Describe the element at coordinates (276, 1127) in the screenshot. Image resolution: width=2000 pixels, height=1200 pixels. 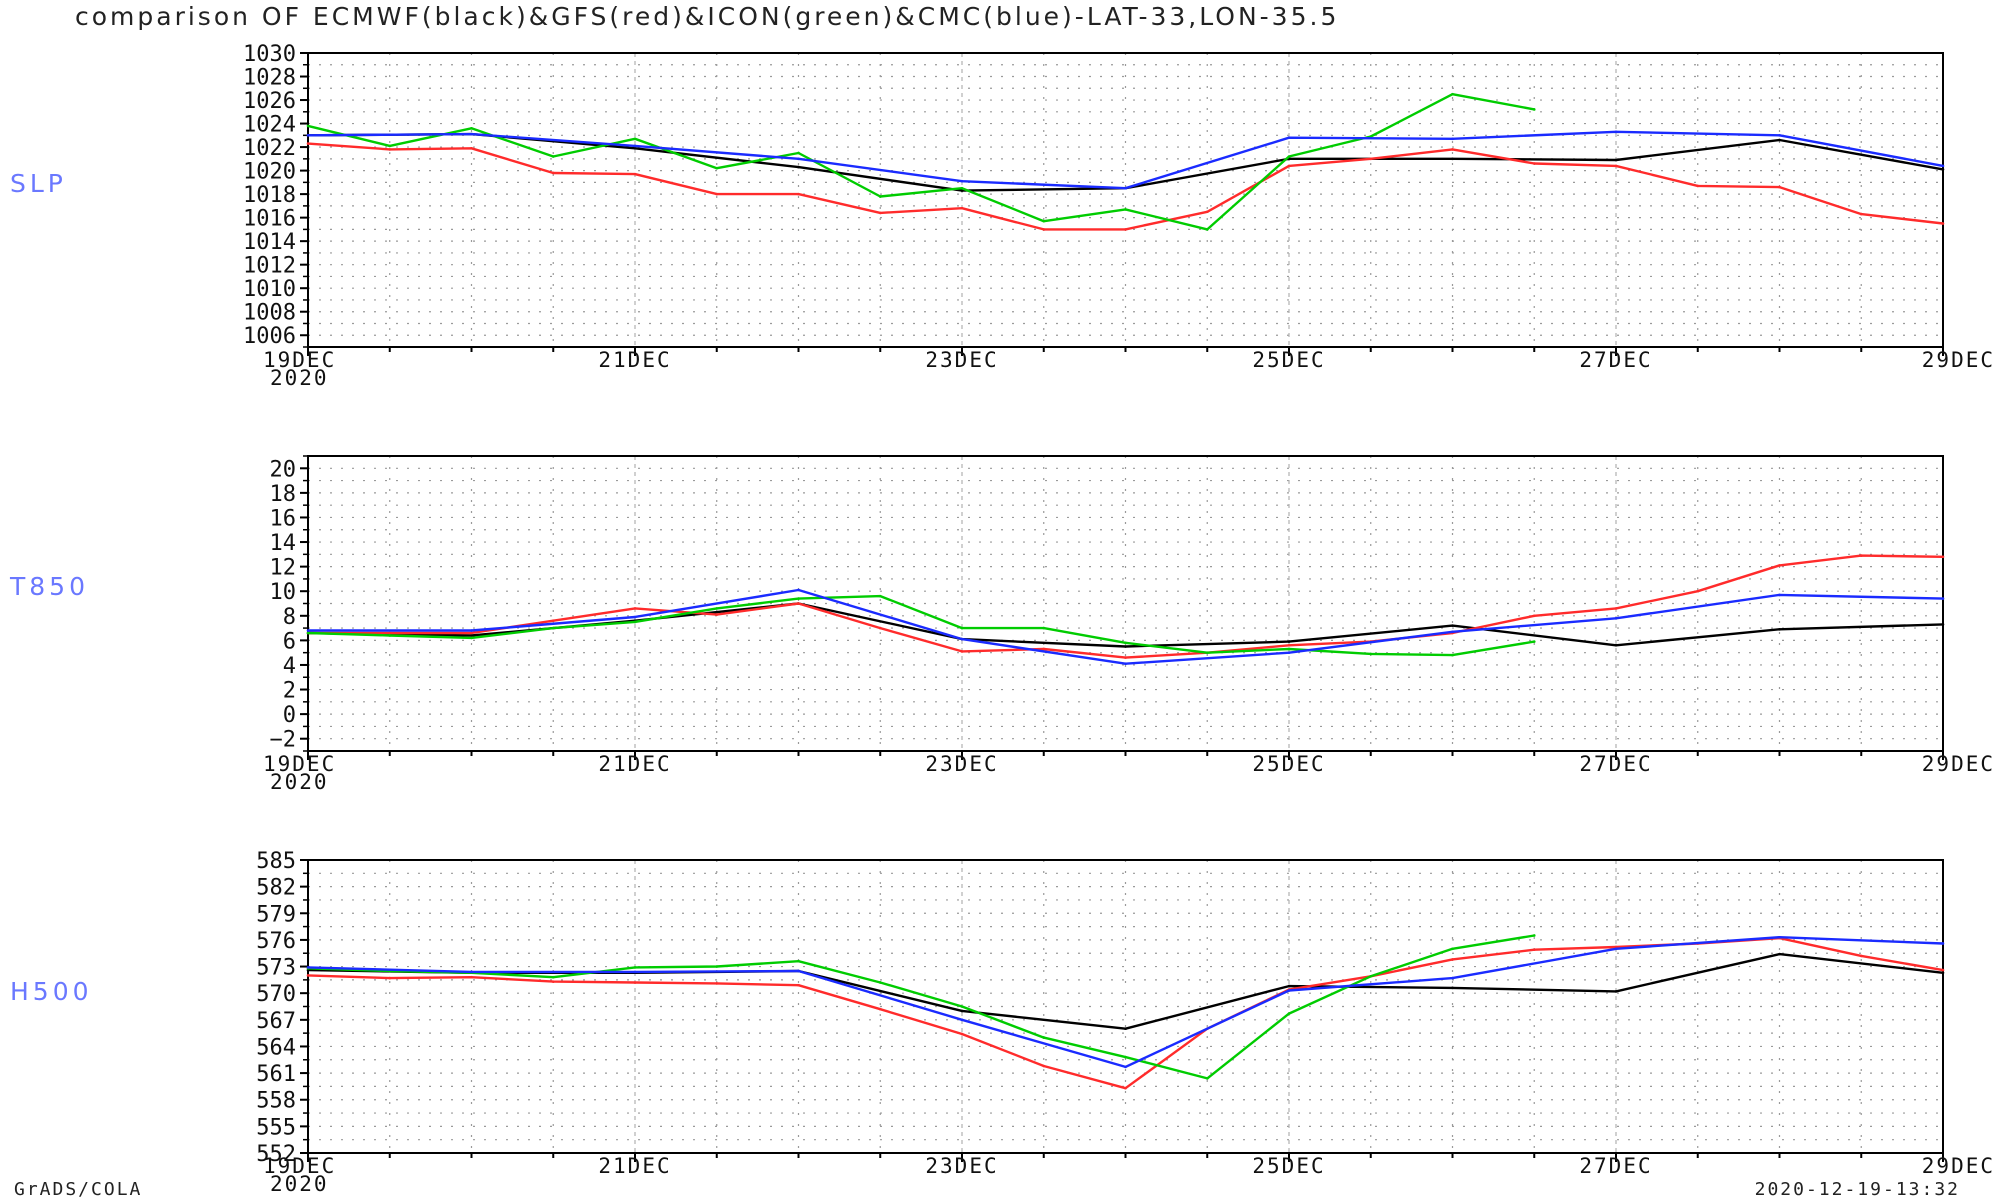
I see `y-tick-label: 555` at that location.